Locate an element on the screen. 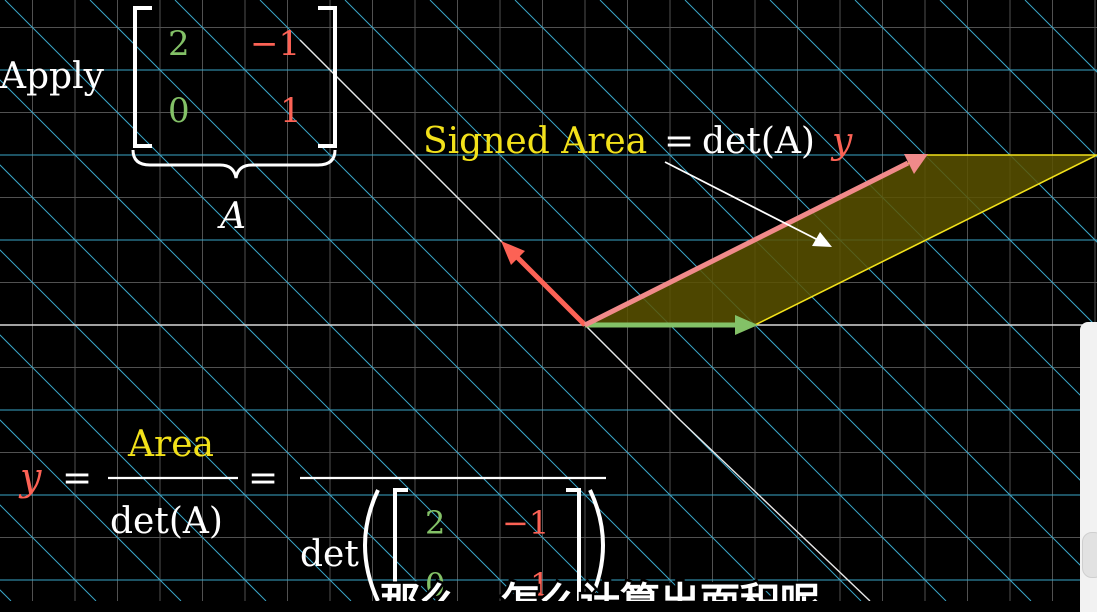 This screenshot has height=612, width=1097. matrix-left-bracket is located at coordinates (142, 77).